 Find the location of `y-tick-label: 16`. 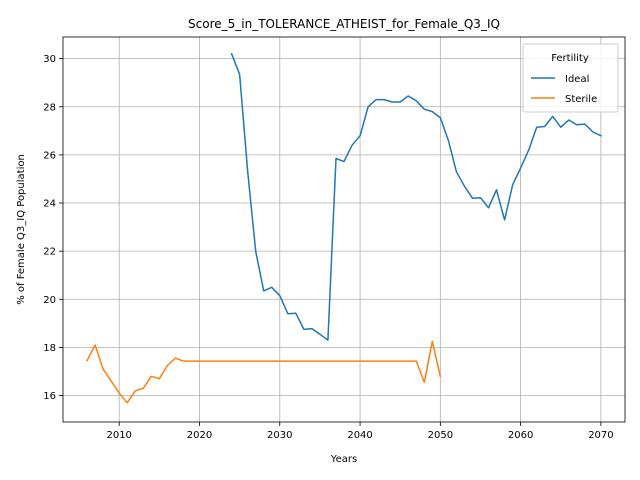

y-tick-label: 16 is located at coordinates (49, 396).